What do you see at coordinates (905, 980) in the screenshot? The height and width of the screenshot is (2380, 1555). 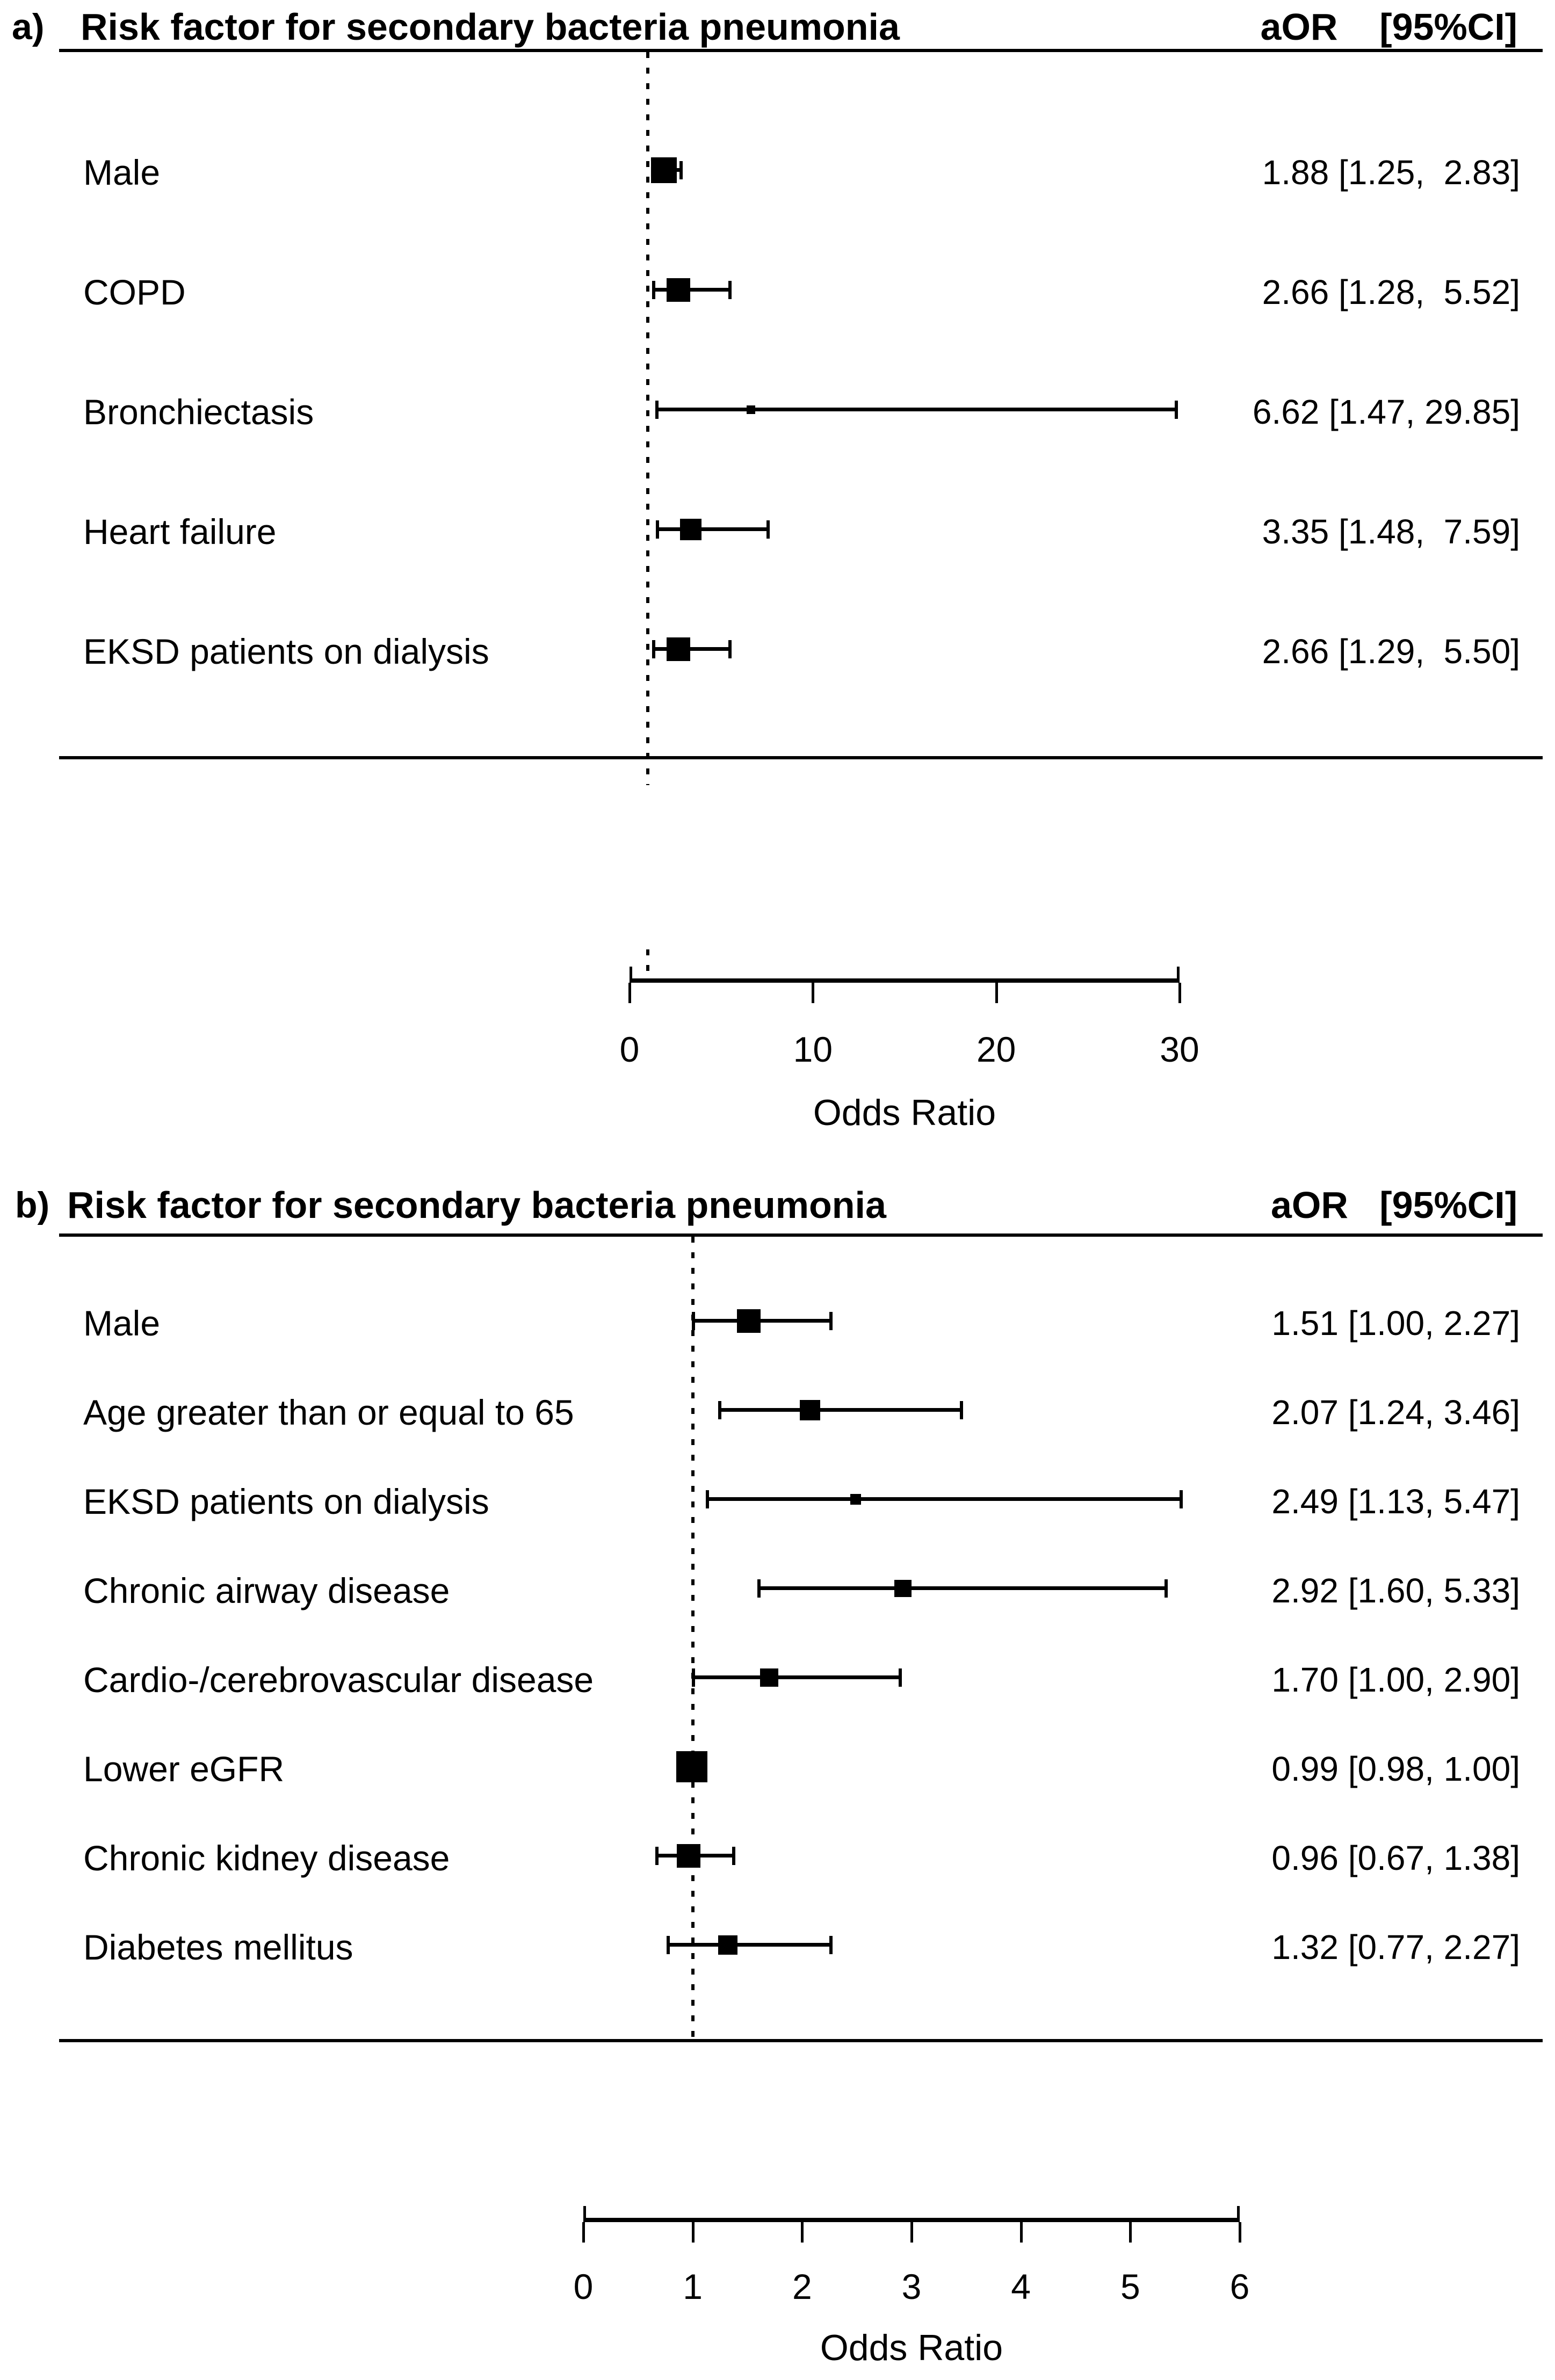 I see `x-axis-line` at bounding box center [905, 980].